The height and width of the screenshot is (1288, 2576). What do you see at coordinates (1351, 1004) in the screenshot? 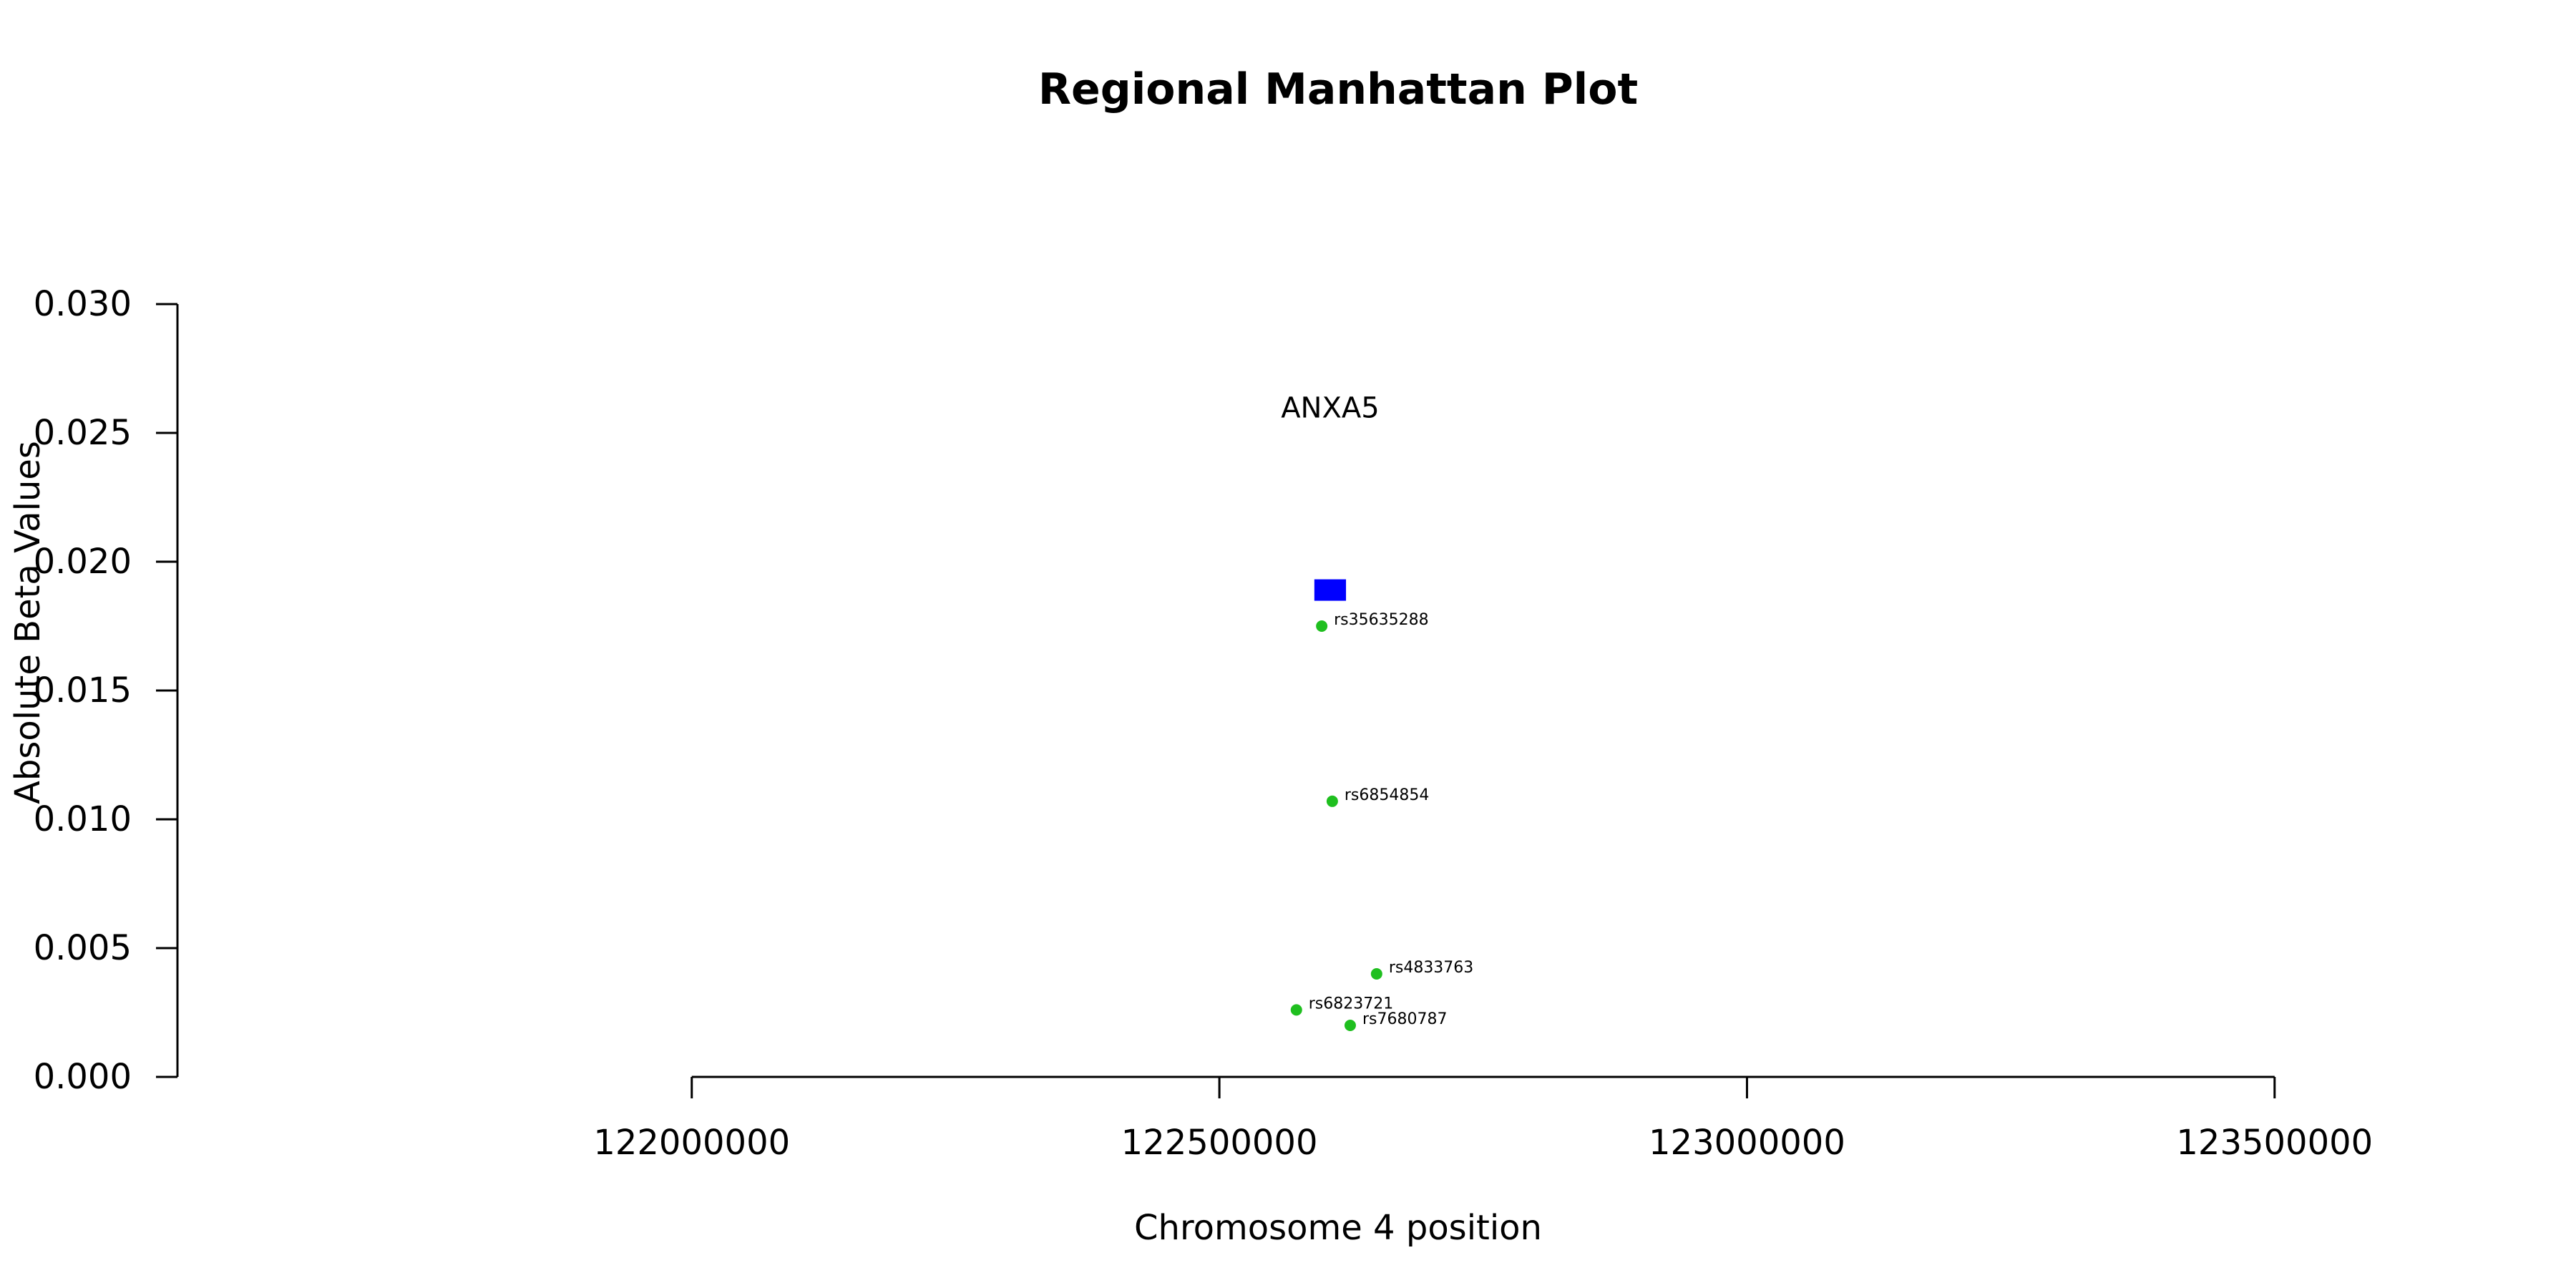
I see `snp-label: rs6823721` at bounding box center [1351, 1004].